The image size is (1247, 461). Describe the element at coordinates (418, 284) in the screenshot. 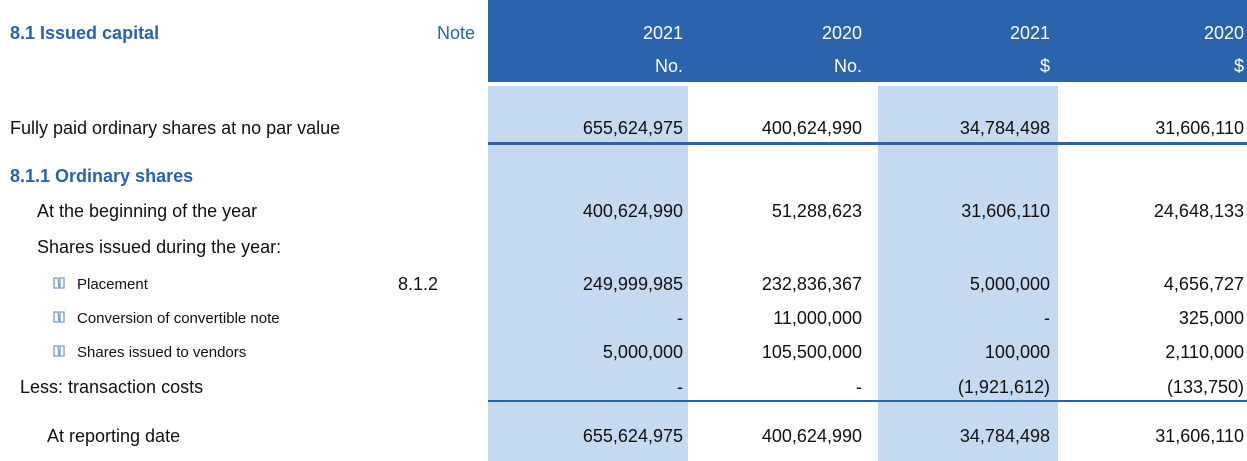

I see `row-note: 8.1.2` at that location.